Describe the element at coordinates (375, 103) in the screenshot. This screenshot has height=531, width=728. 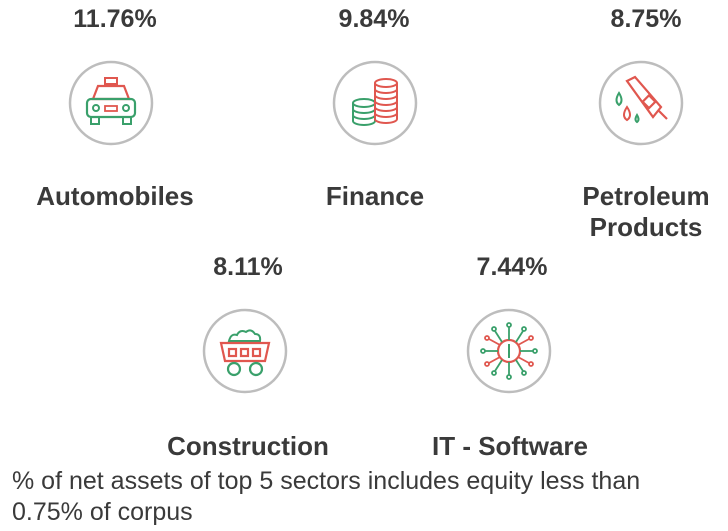
I see `coin-stacks-icon` at that location.